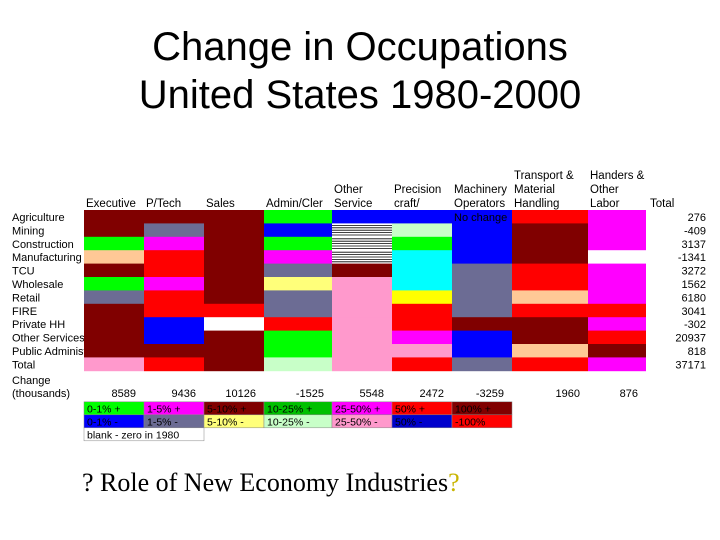 The height and width of the screenshot is (540, 720). What do you see at coordinates (174, 230) in the screenshot?
I see `heatmap-cell-r1-c1` at bounding box center [174, 230].